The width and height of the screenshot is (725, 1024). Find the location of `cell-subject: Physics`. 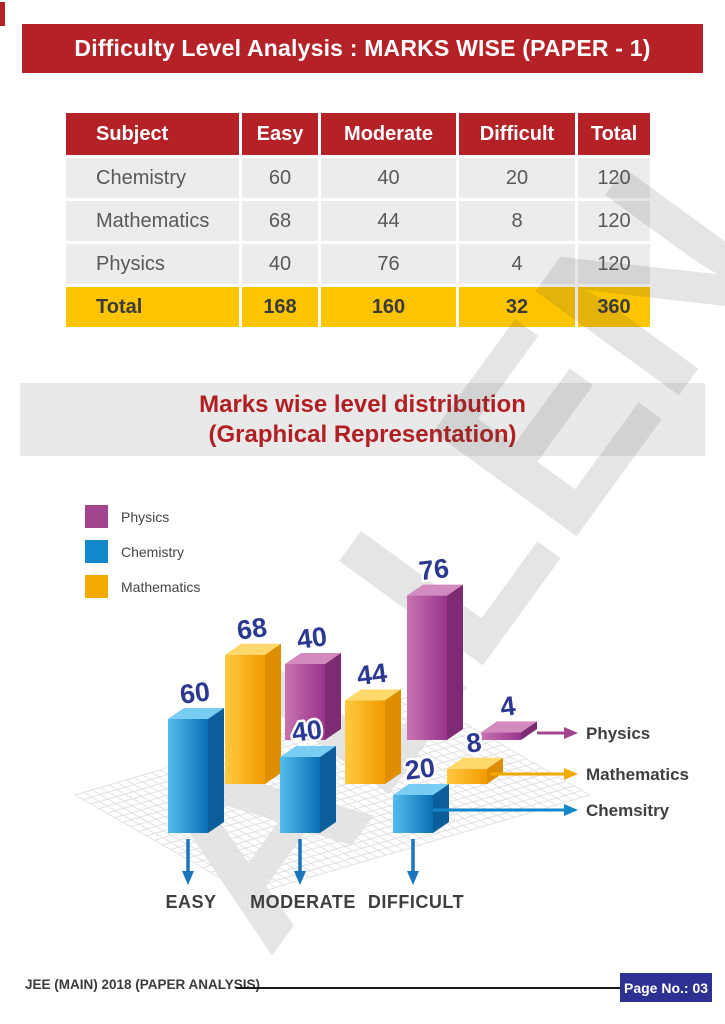

cell-subject: Physics is located at coordinates (152, 264).